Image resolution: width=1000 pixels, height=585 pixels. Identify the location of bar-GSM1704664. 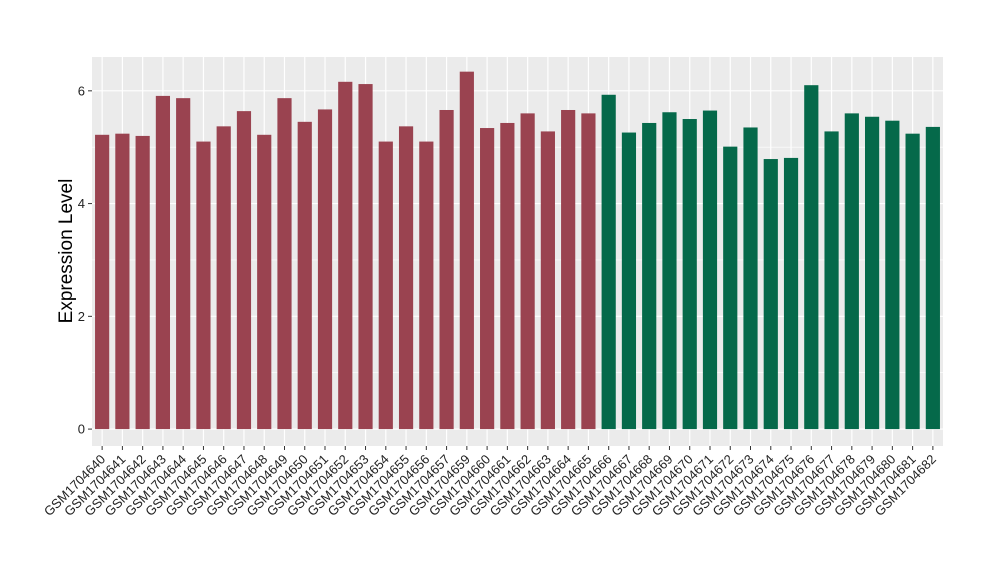
(568, 269).